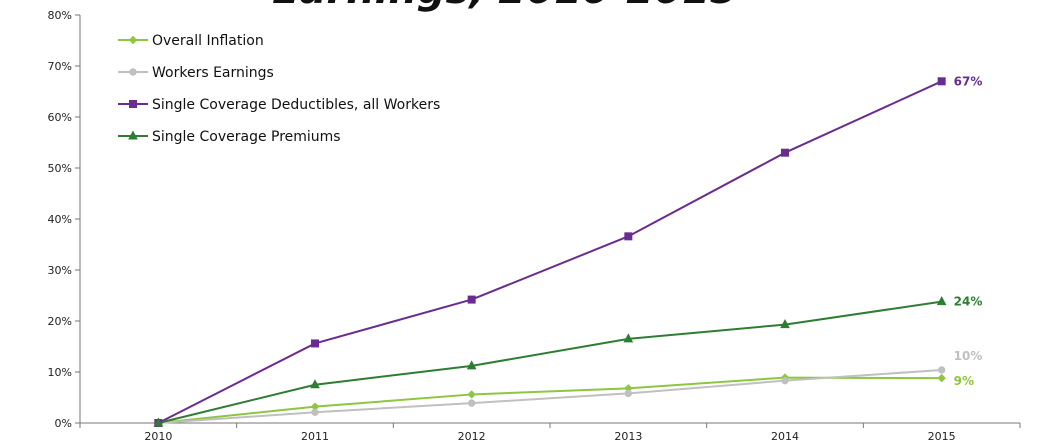  I want to click on y-tick-label: 60%, so click(60, 117).